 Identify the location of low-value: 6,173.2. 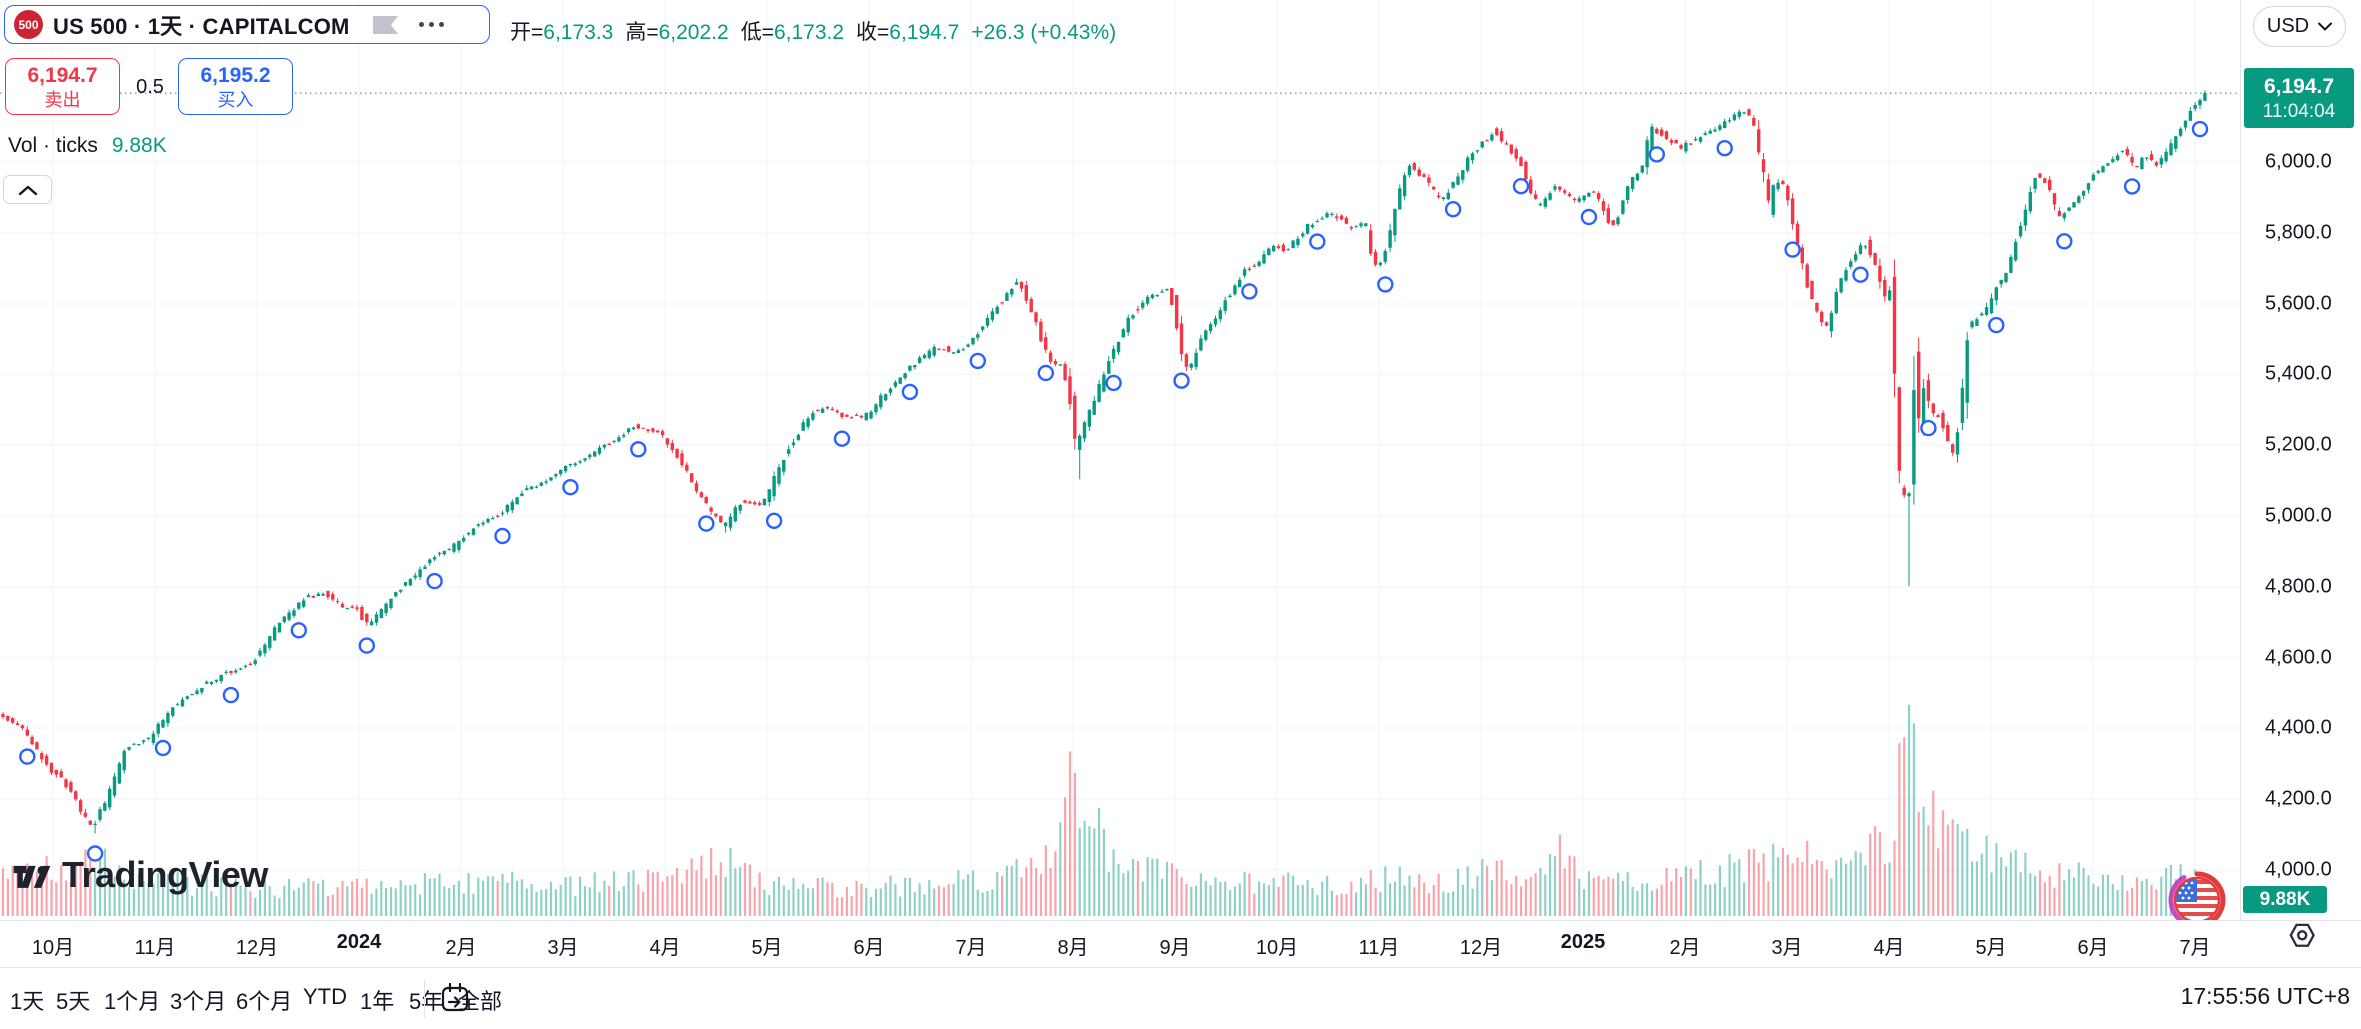
(809, 32).